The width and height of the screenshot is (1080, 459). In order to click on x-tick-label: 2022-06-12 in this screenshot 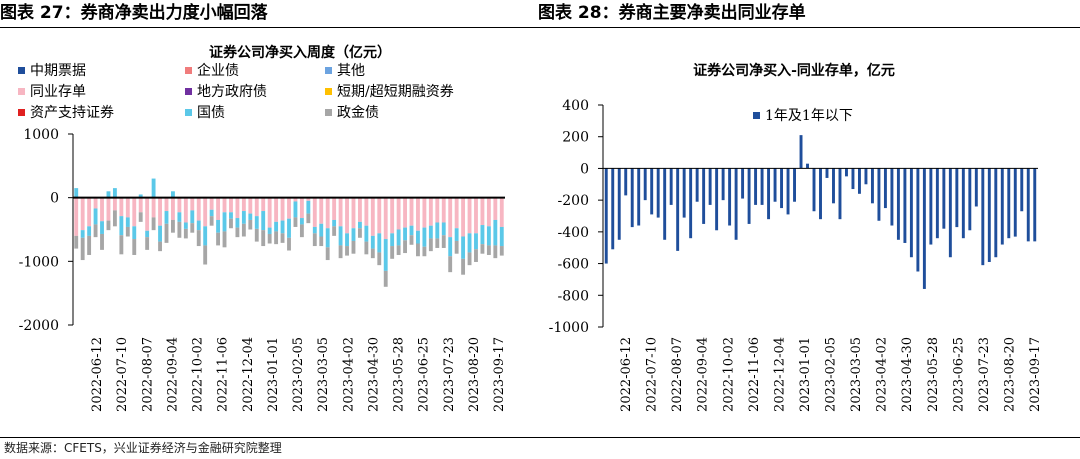, I will do `click(626, 374)`.